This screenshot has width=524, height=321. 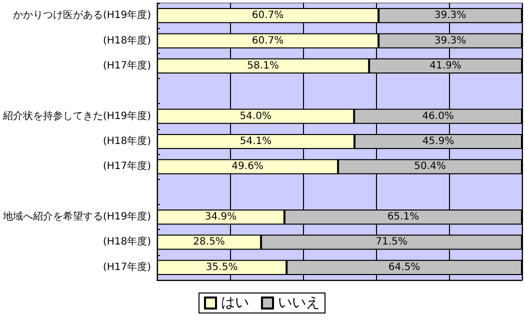 What do you see at coordinates (392, 242) in the screenshot?
I see `data-label: 71.5%` at bounding box center [392, 242].